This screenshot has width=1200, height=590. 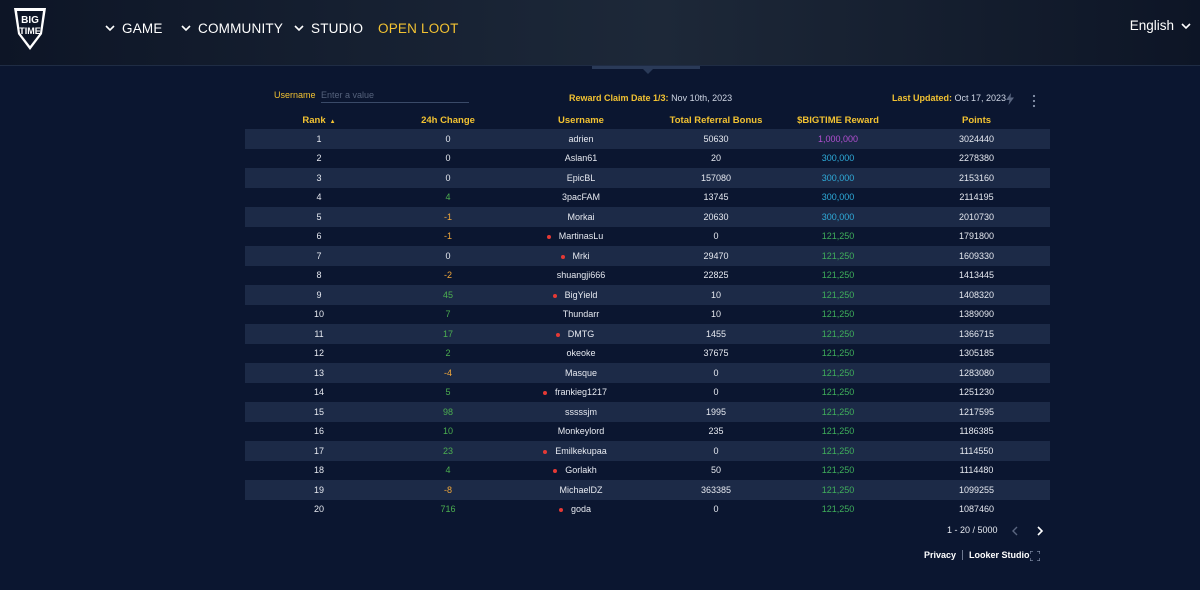 I want to click on language-selector: English, so click(x=1161, y=25).